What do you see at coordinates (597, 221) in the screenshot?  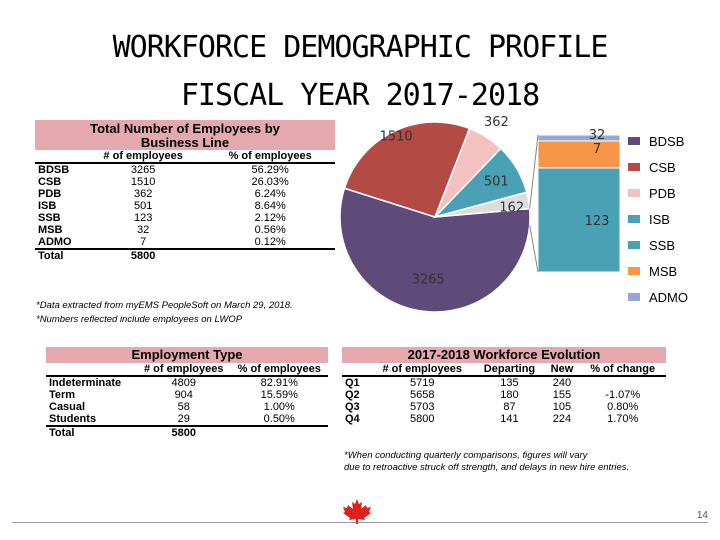 I see `bar-data-label: 123` at bounding box center [597, 221].